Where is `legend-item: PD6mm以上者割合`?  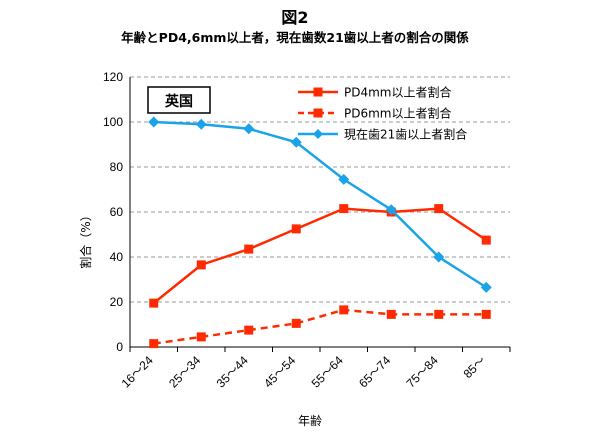 legend-item: PD6mm以上者割合 is located at coordinates (375, 113).